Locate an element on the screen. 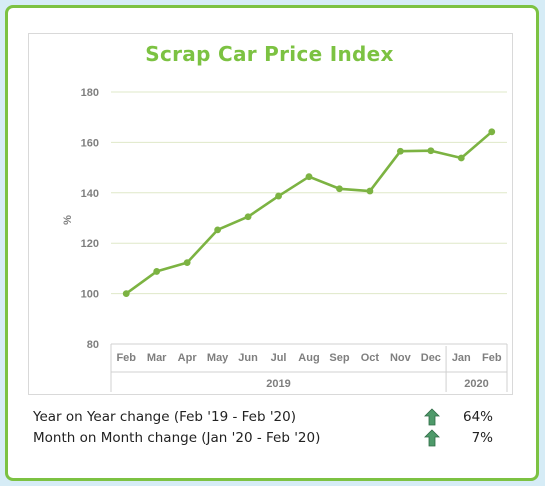  y-tick-label: 160 is located at coordinates (90, 143).